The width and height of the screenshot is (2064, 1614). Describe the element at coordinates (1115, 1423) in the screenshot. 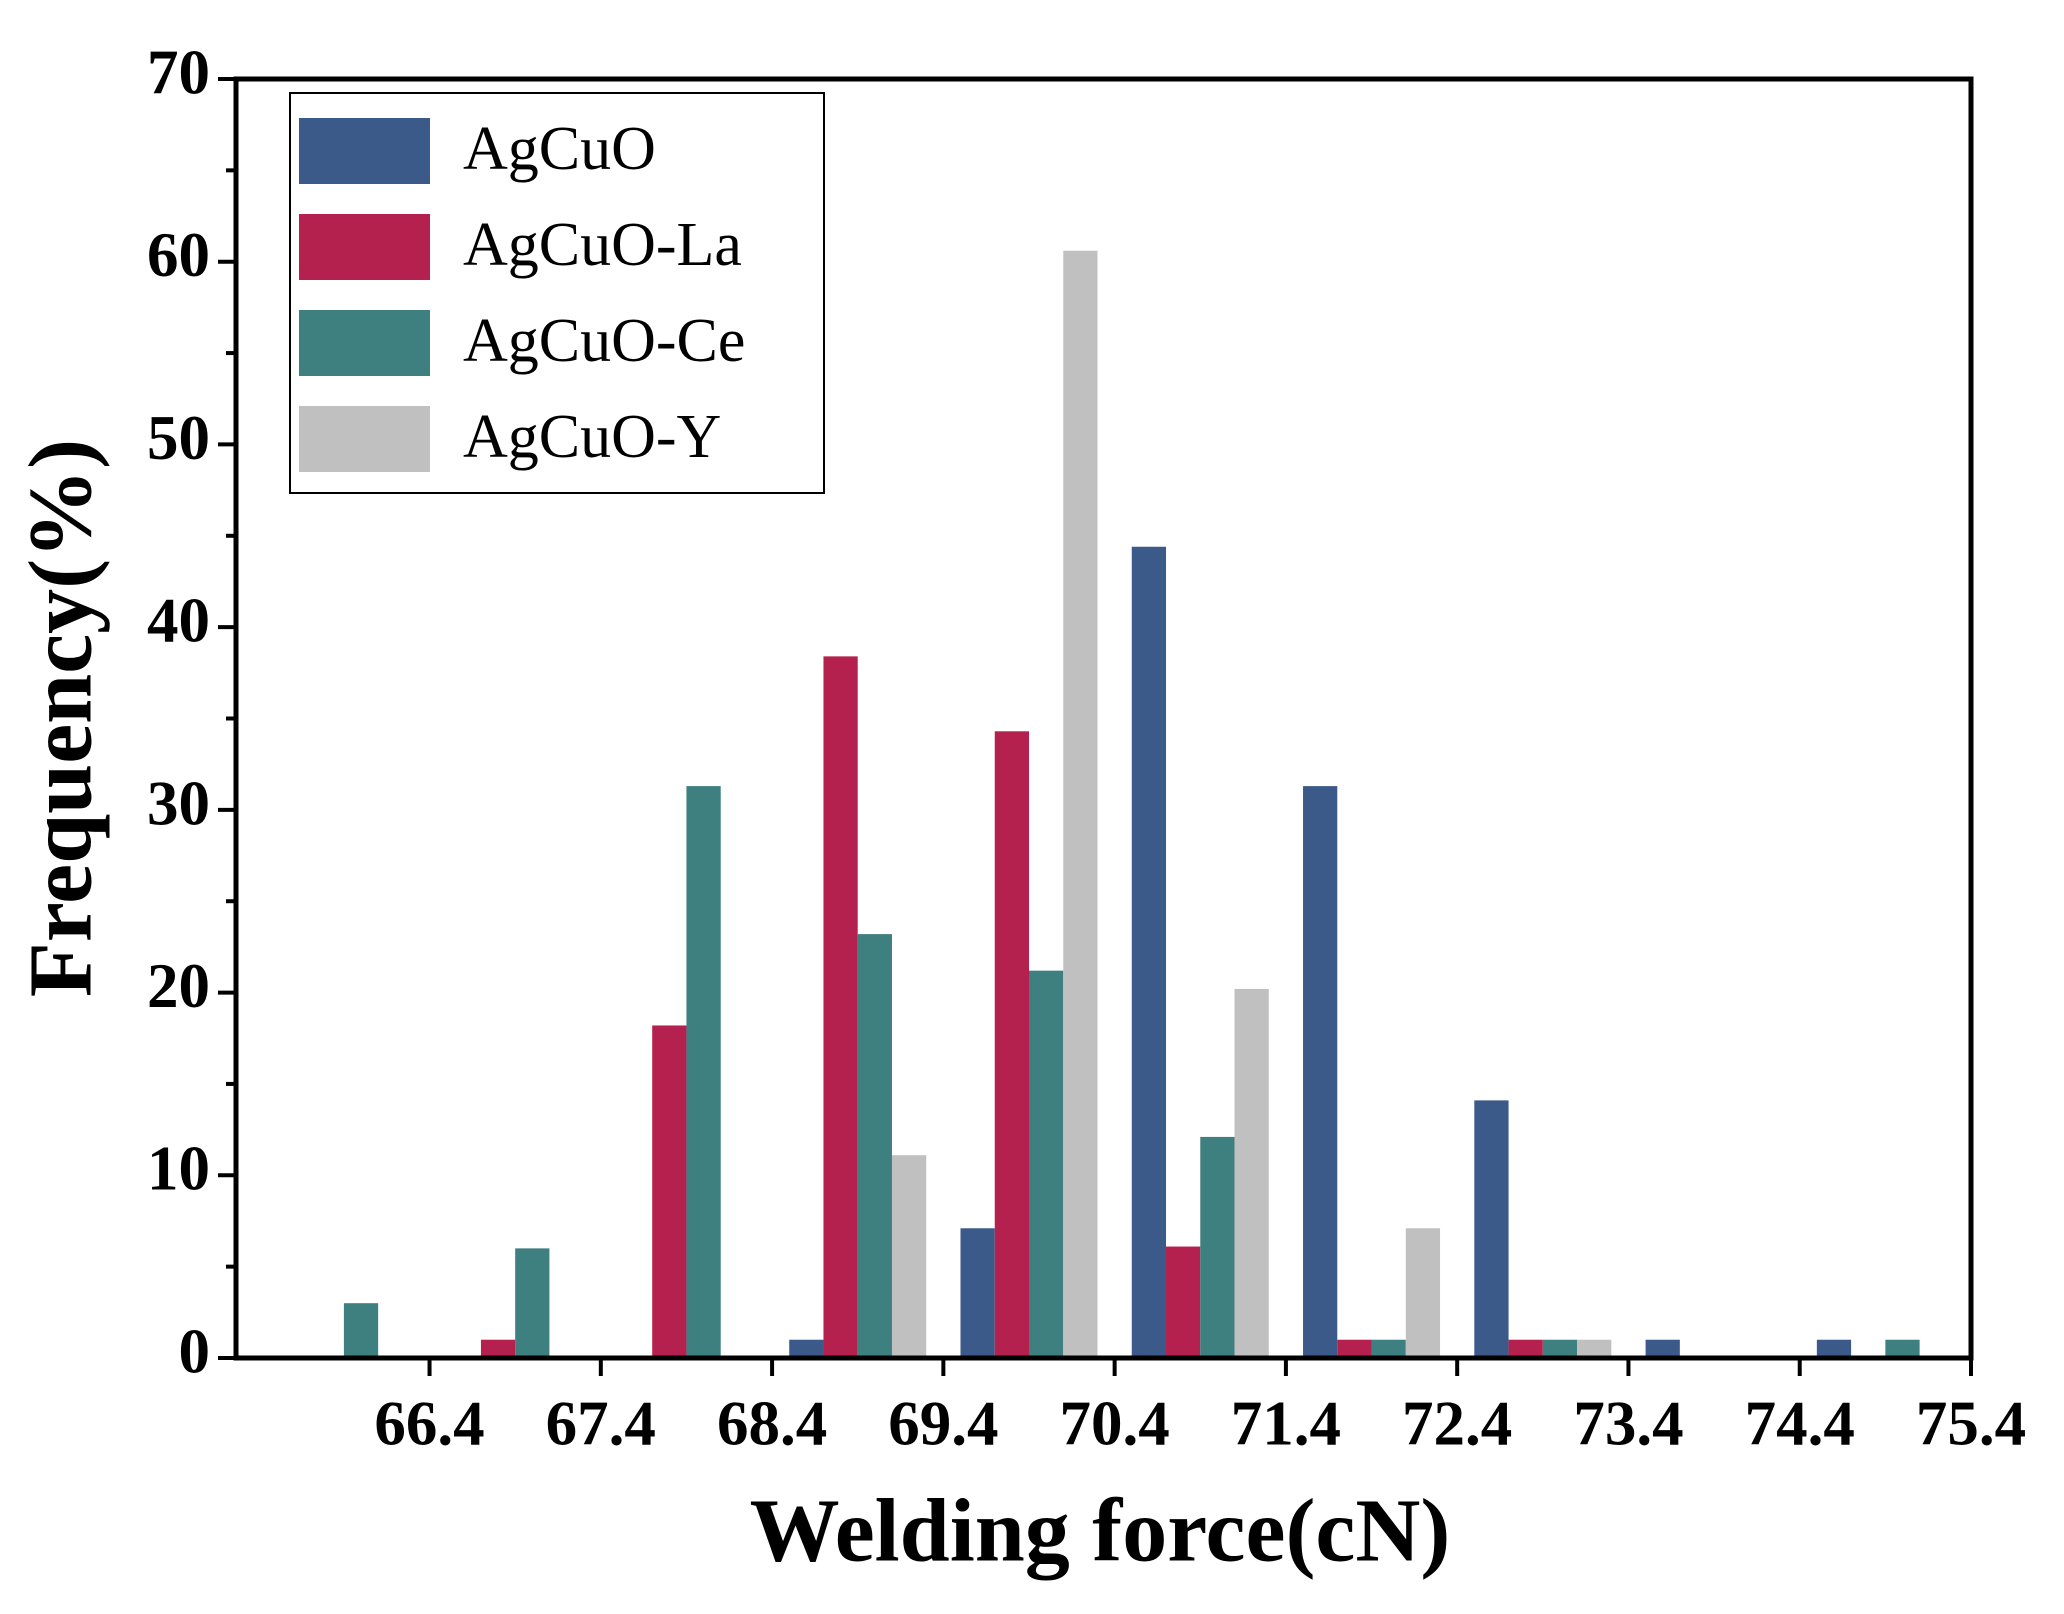

I see `x-tick-label: 70.4` at that location.